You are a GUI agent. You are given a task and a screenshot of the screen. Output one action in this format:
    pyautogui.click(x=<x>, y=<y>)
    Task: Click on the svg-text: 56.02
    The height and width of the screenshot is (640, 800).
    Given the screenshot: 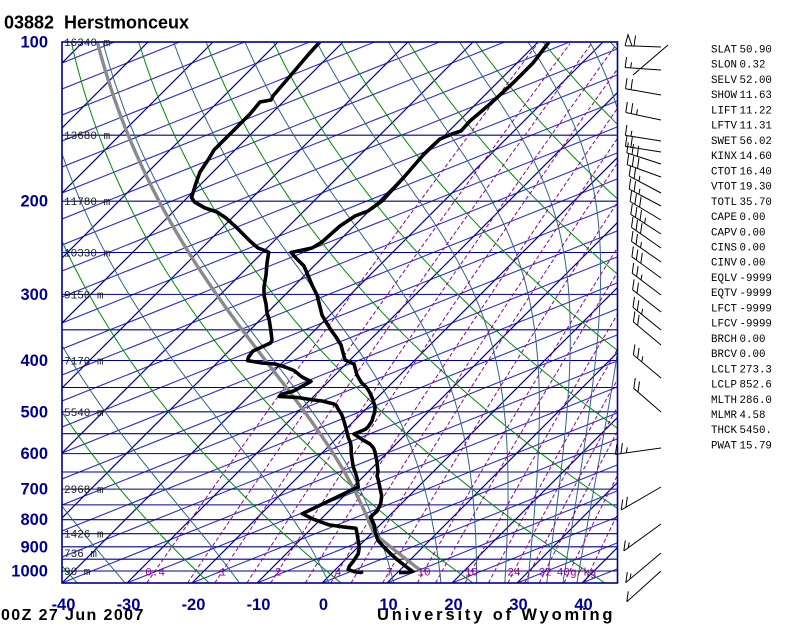 What is the action you would take?
    pyautogui.click(x=756, y=142)
    